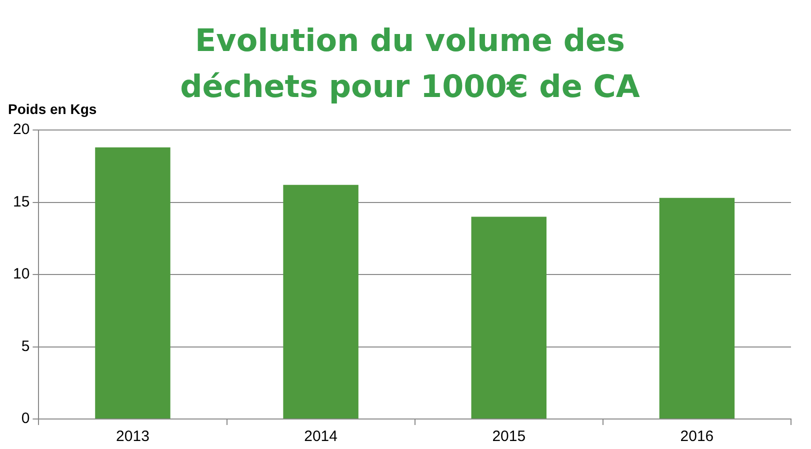 The height and width of the screenshot is (449, 811). What do you see at coordinates (25, 419) in the screenshot?
I see `y-tick-label: 0` at bounding box center [25, 419].